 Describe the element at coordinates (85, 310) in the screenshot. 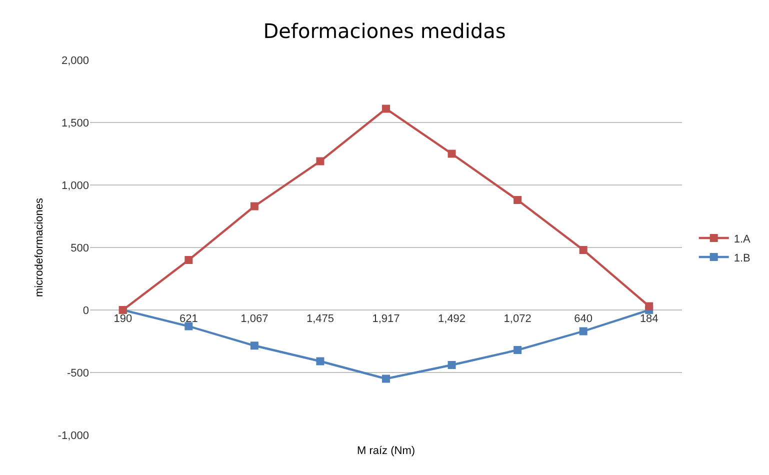

I see `y-tick-label: 0` at that location.